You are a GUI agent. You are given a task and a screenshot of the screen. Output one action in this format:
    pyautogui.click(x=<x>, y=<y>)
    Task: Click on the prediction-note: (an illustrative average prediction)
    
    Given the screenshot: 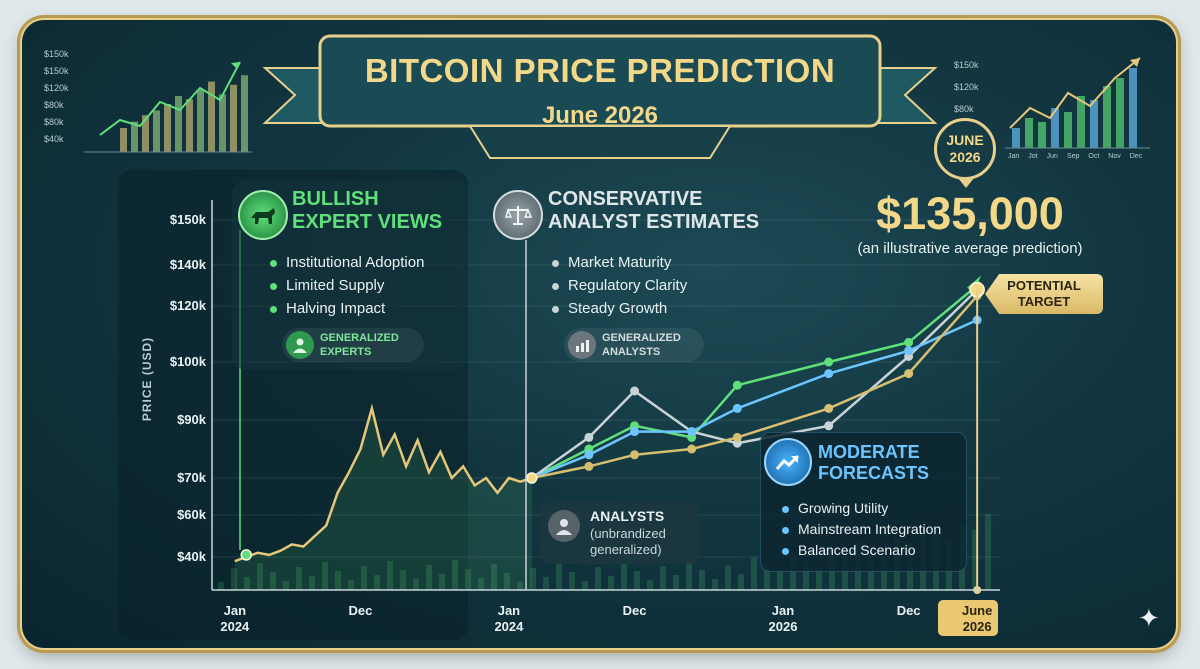 What is the action you would take?
    pyautogui.click(x=970, y=248)
    